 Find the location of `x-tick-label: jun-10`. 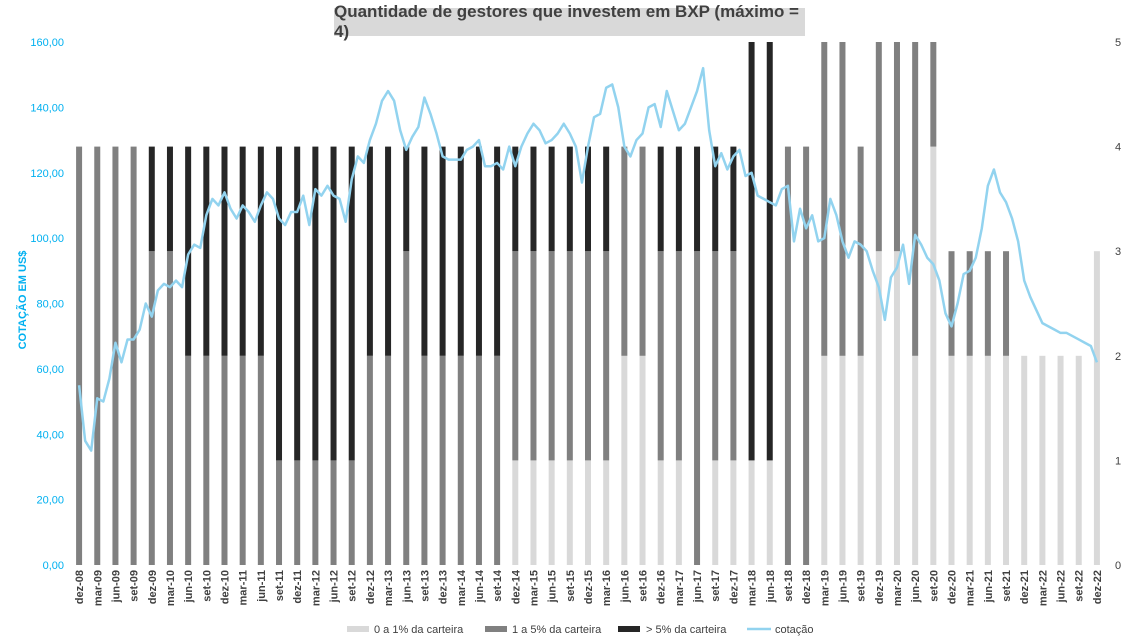

x-tick-label: jun-10 is located at coordinates (189, 586).